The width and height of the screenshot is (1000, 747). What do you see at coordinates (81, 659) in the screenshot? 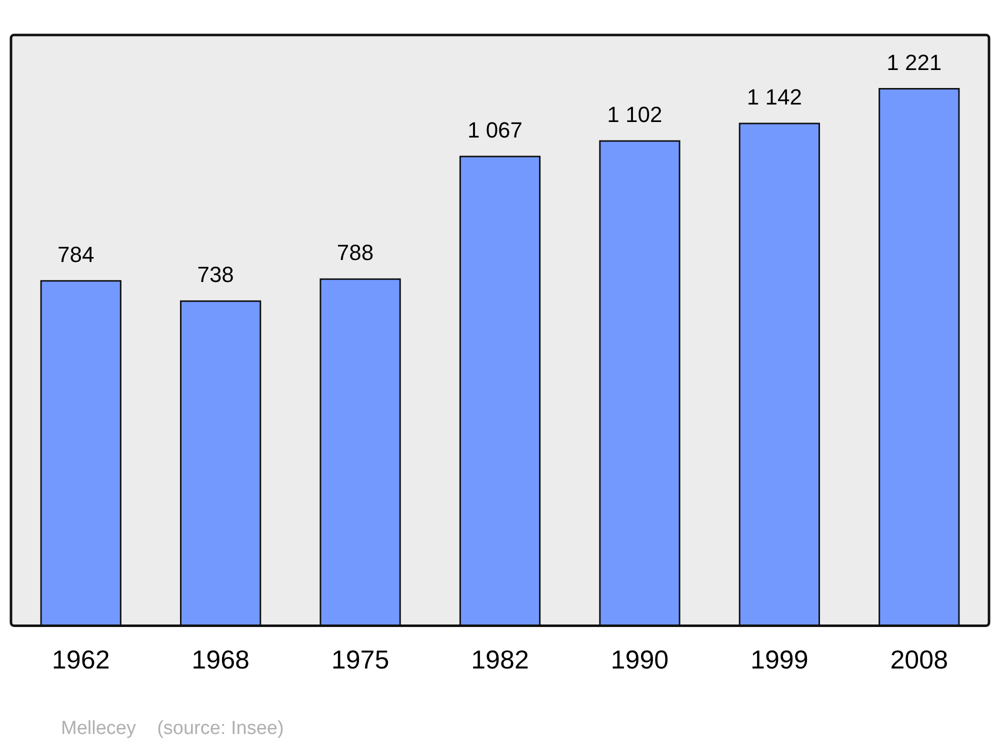
I see `x-tick-label: 1962` at bounding box center [81, 659].